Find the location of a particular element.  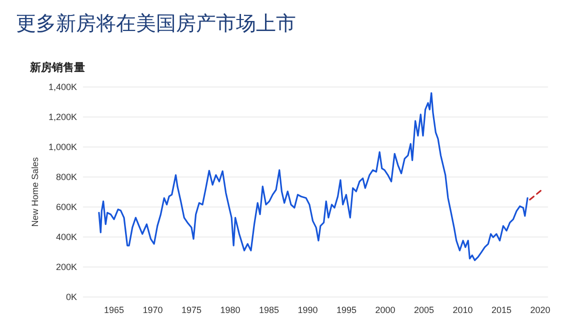

y-tick-label: 600K is located at coordinates (66, 207).